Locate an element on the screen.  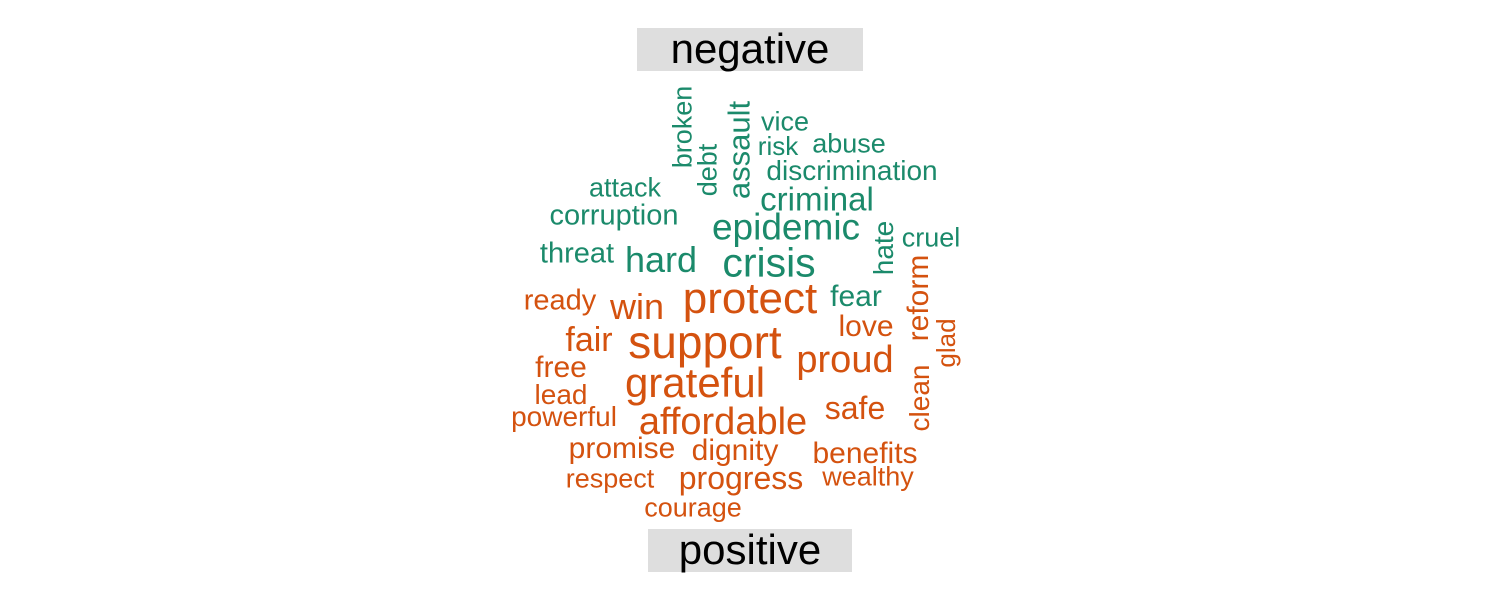
word-fear: fear is located at coordinates (856, 296).